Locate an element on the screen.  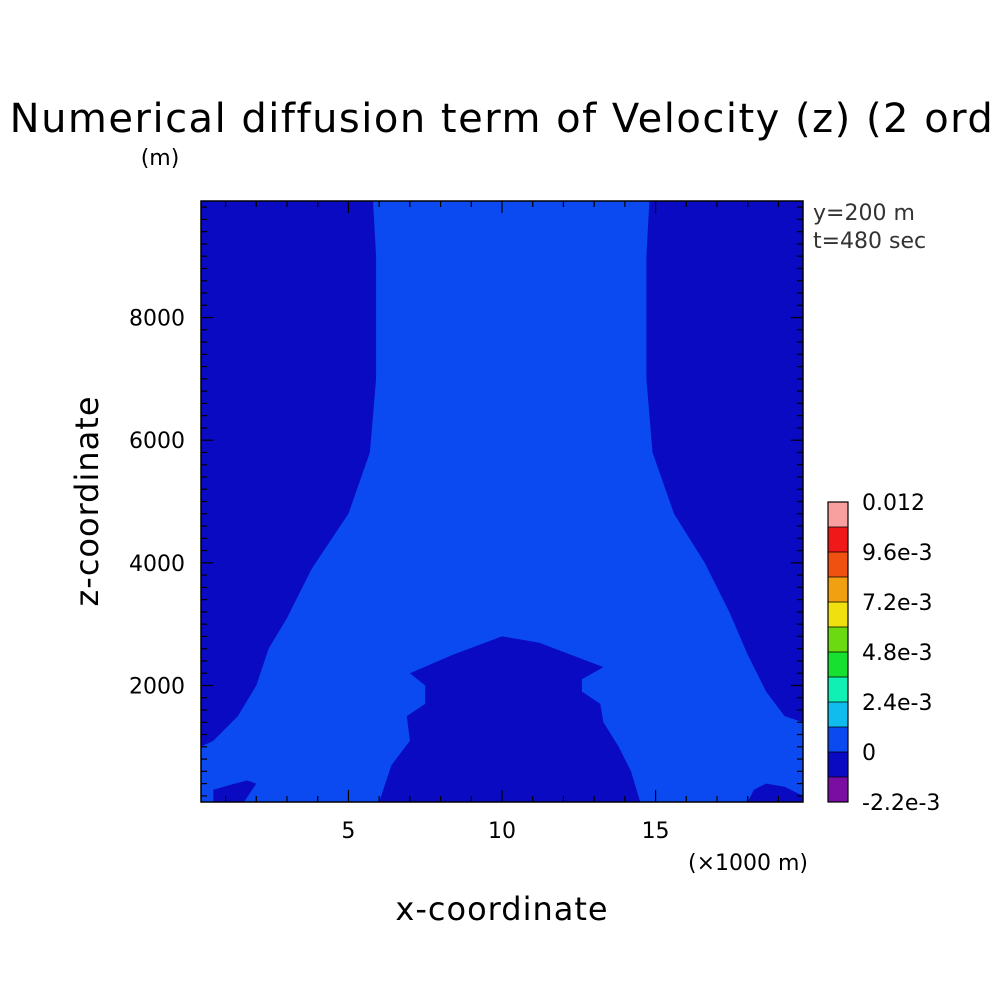
colorbar-label: -2.2e-3 is located at coordinates (901, 803).